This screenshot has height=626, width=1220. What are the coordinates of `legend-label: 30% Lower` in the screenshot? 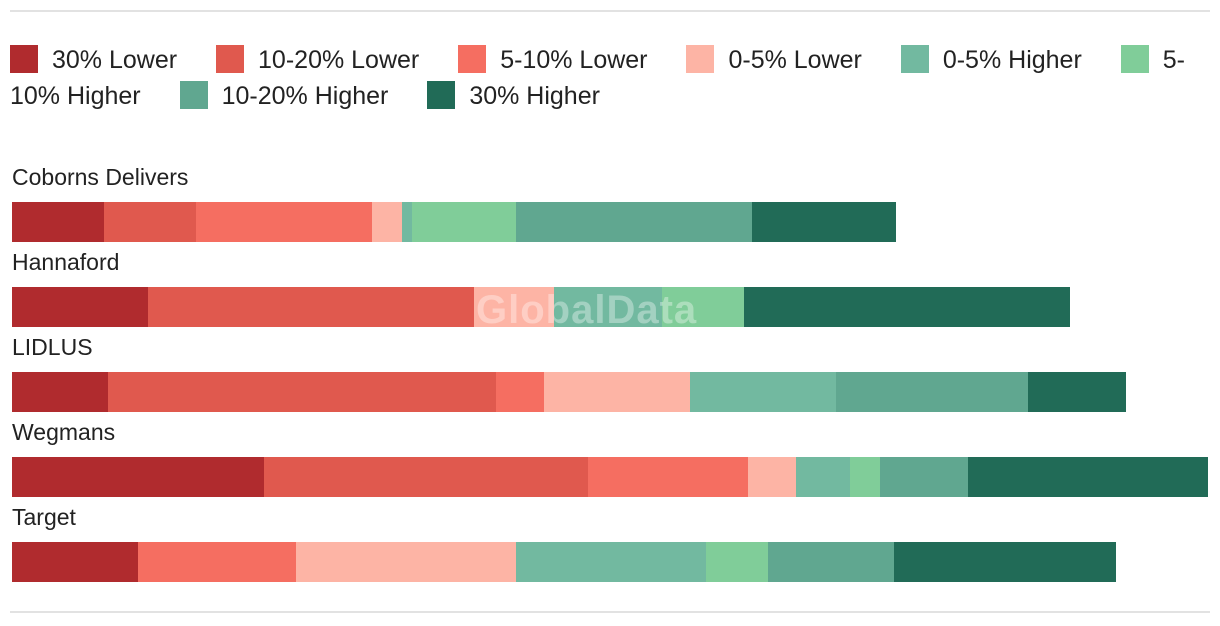 It's located at (115, 60).